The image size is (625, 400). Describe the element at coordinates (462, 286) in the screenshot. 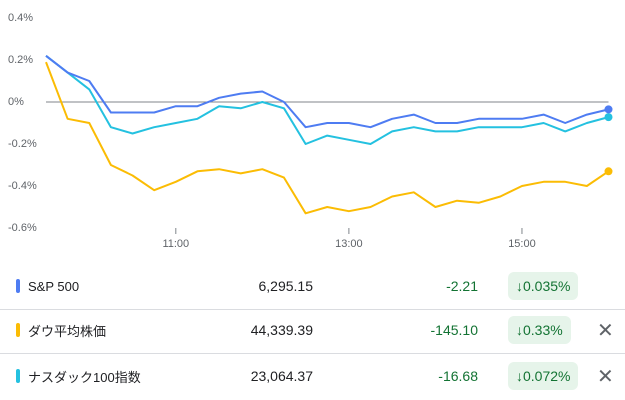

I see `change: -2.21` at that location.